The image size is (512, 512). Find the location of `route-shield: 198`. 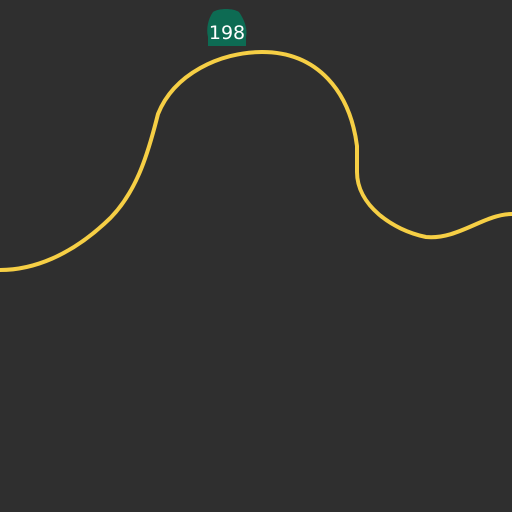

route-shield: 198 is located at coordinates (227, 27).